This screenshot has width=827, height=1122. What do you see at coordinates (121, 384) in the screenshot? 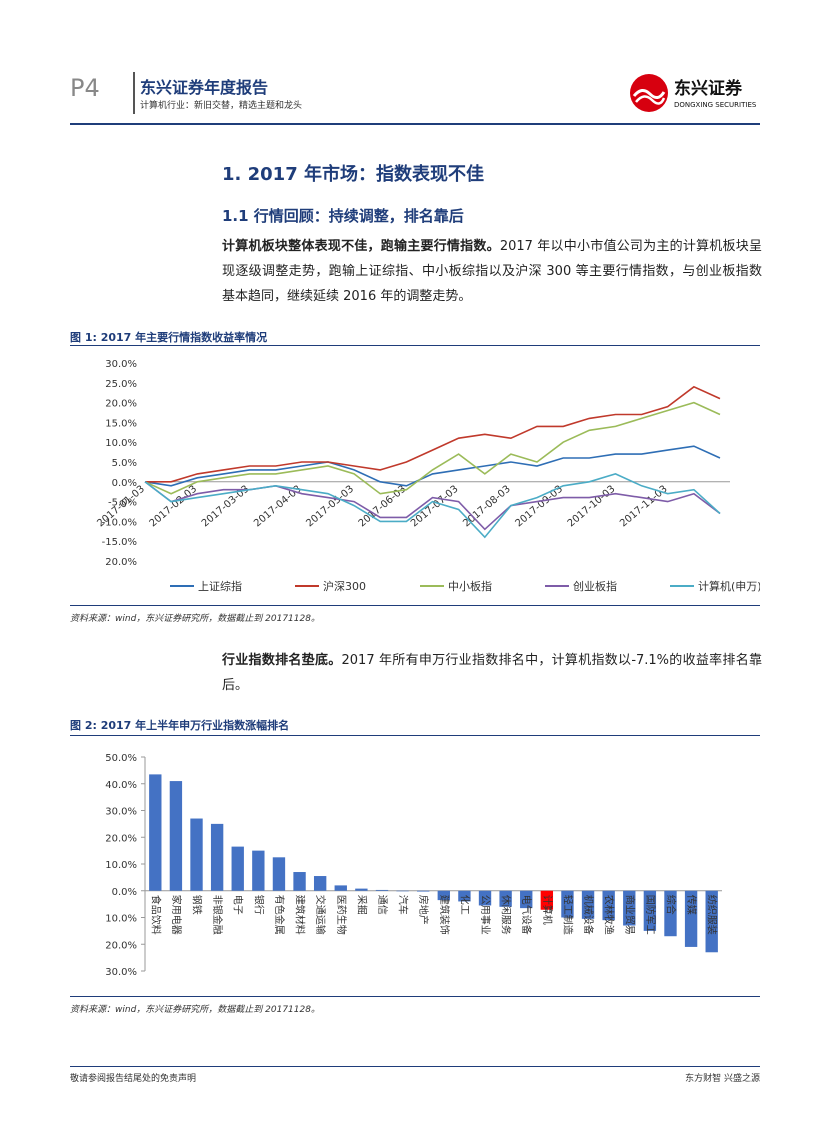
I see `y-tick-label: 25.0%` at bounding box center [121, 384].